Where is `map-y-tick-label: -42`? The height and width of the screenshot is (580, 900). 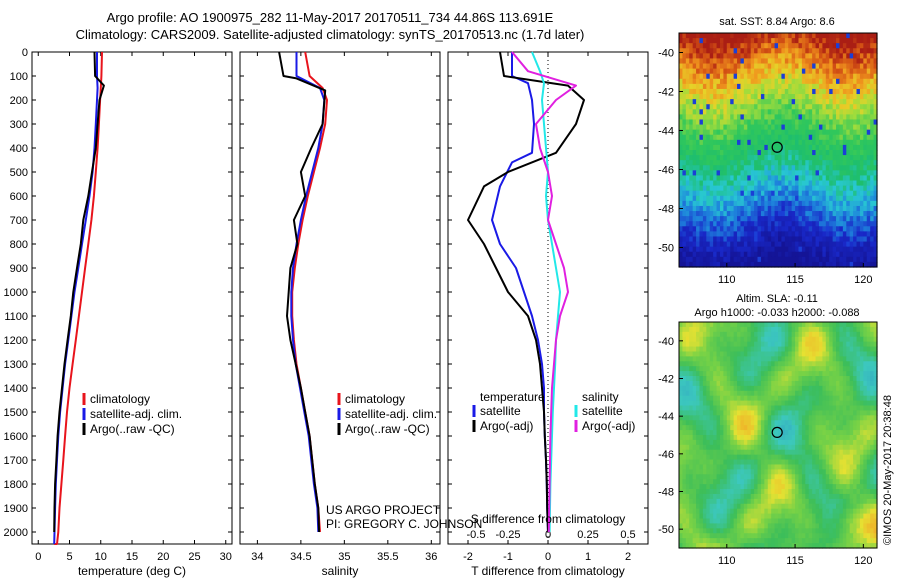 map-y-tick-label: -42 is located at coordinates (666, 93).